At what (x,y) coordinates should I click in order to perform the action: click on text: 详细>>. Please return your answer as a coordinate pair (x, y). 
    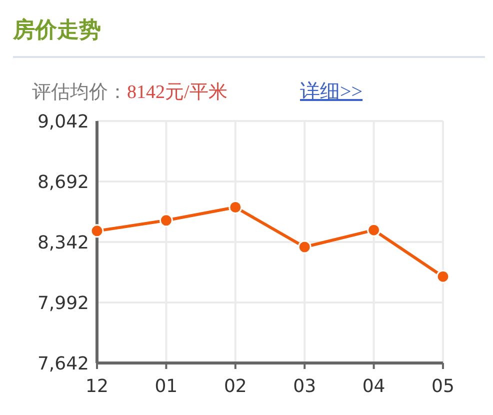
    Looking at the image, I should click on (331, 92).